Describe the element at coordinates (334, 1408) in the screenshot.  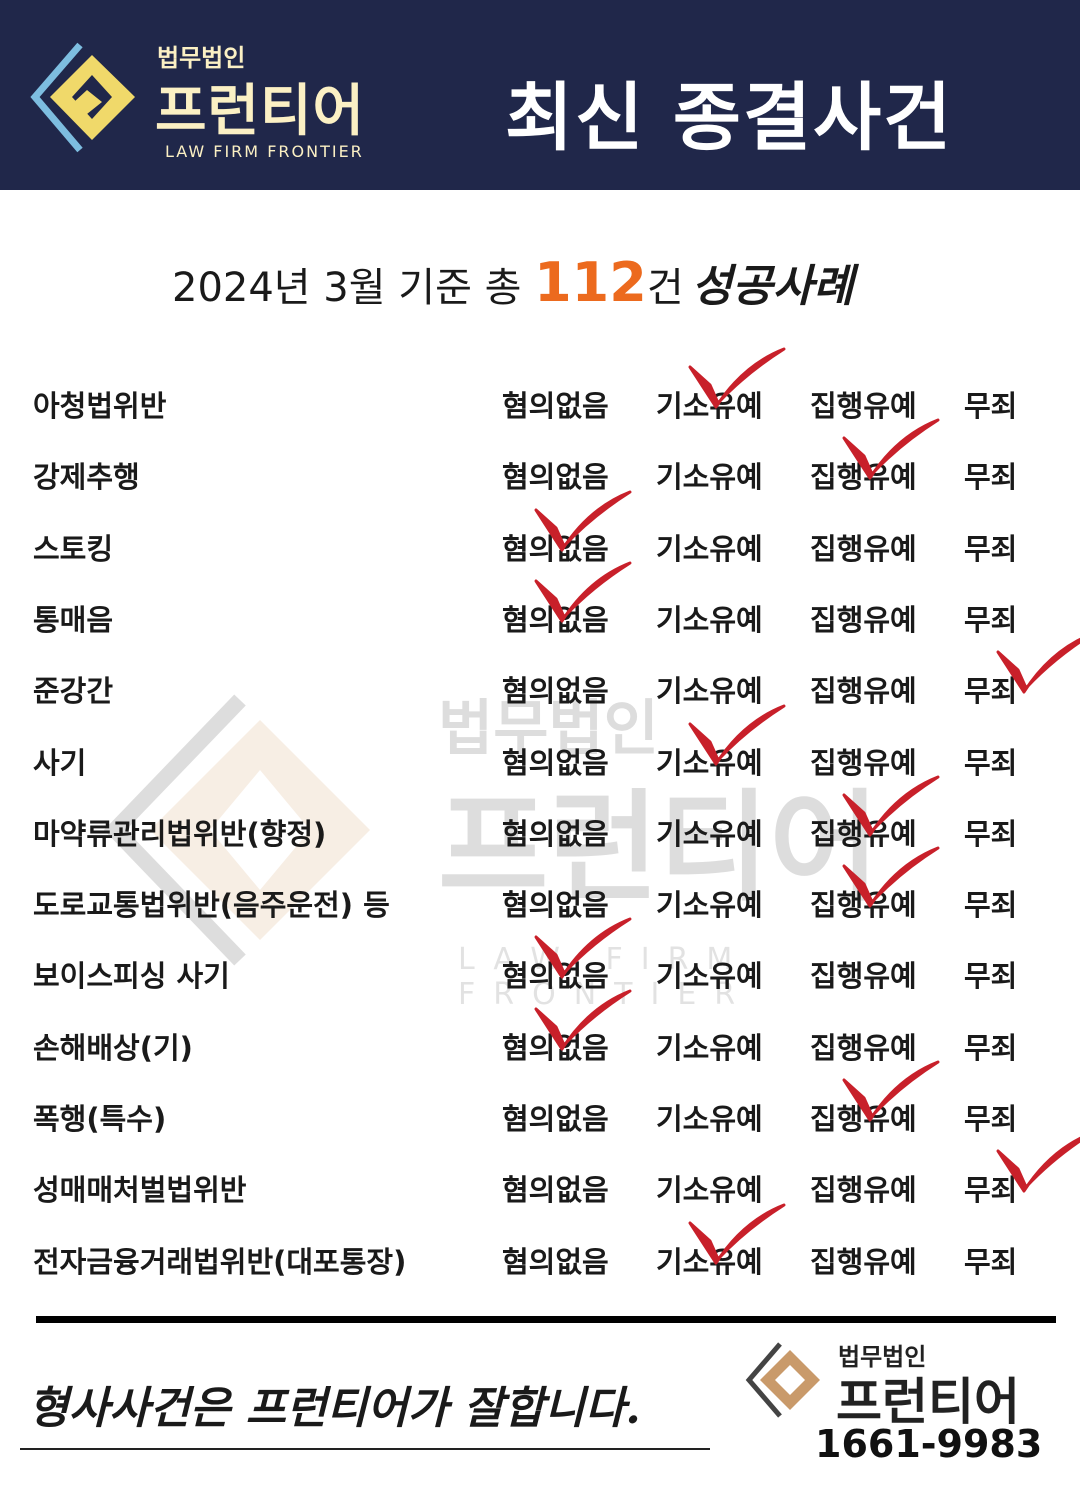
I see `slogan: 형사사건은 프런티어가 잘합니다.` at that location.